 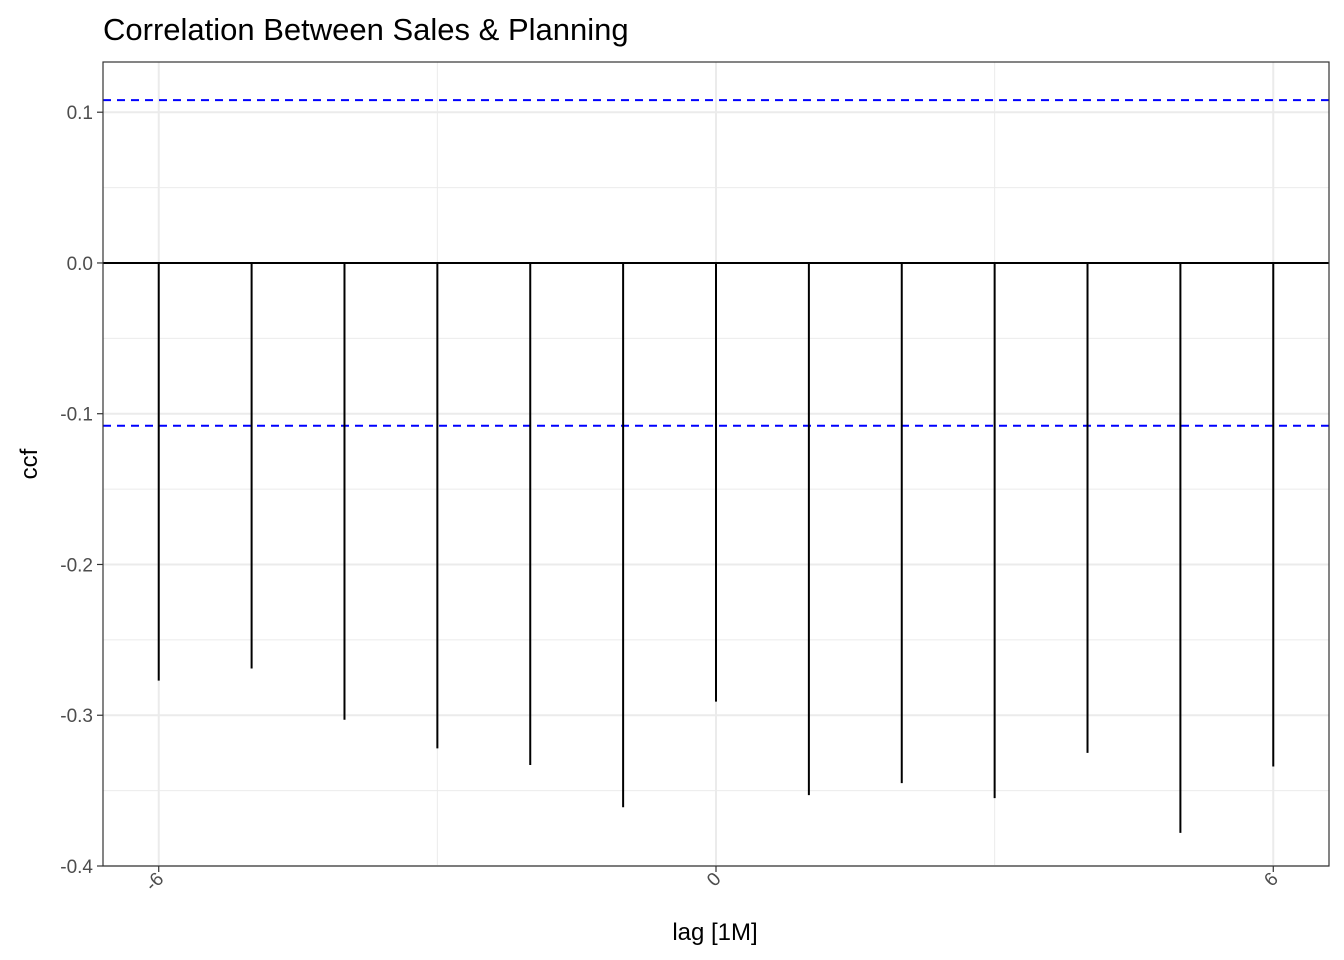 I want to click on y-tick-label: -0.3, so click(x=76, y=716).